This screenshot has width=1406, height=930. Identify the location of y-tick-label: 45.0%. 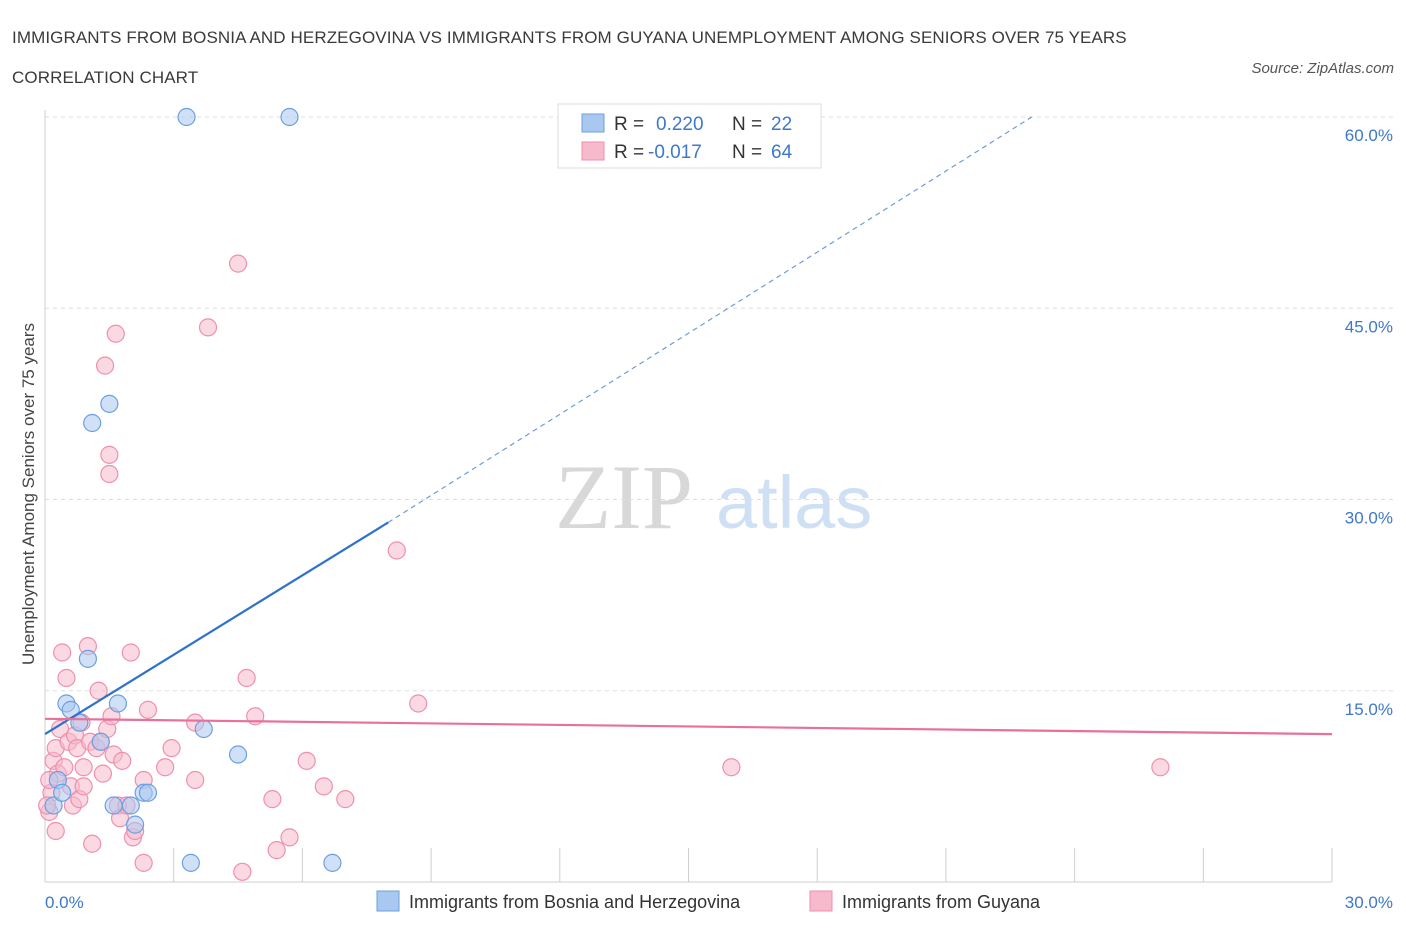
(1369, 326).